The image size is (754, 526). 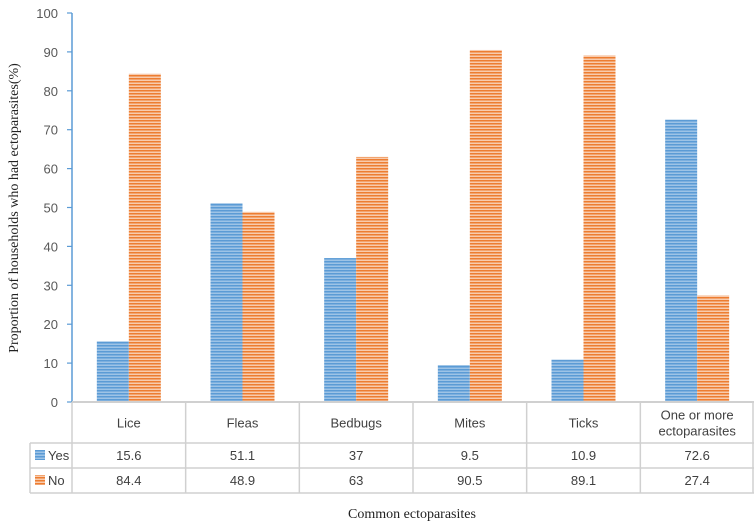 What do you see at coordinates (697, 415) in the screenshot?
I see `x-category-label: One or more` at bounding box center [697, 415].